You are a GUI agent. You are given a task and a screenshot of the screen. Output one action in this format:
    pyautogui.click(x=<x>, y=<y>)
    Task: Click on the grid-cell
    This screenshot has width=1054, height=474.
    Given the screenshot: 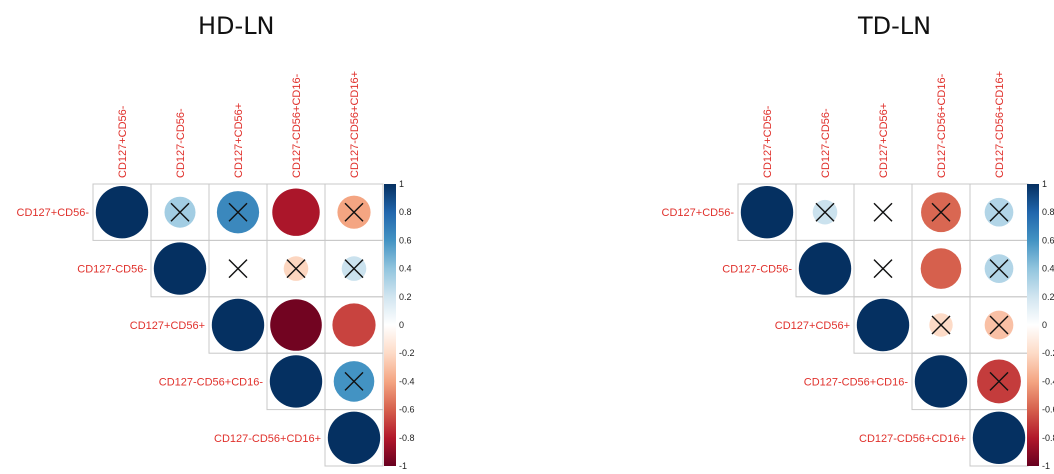 What is the action you would take?
    pyautogui.click(x=354, y=438)
    